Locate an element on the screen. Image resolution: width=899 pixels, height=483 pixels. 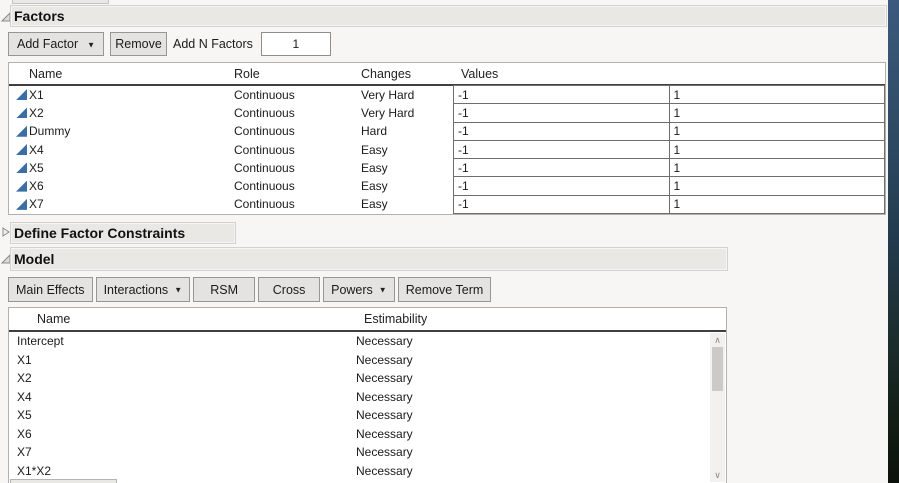
scroll-up-icon: ∧ is located at coordinates (717, 339).